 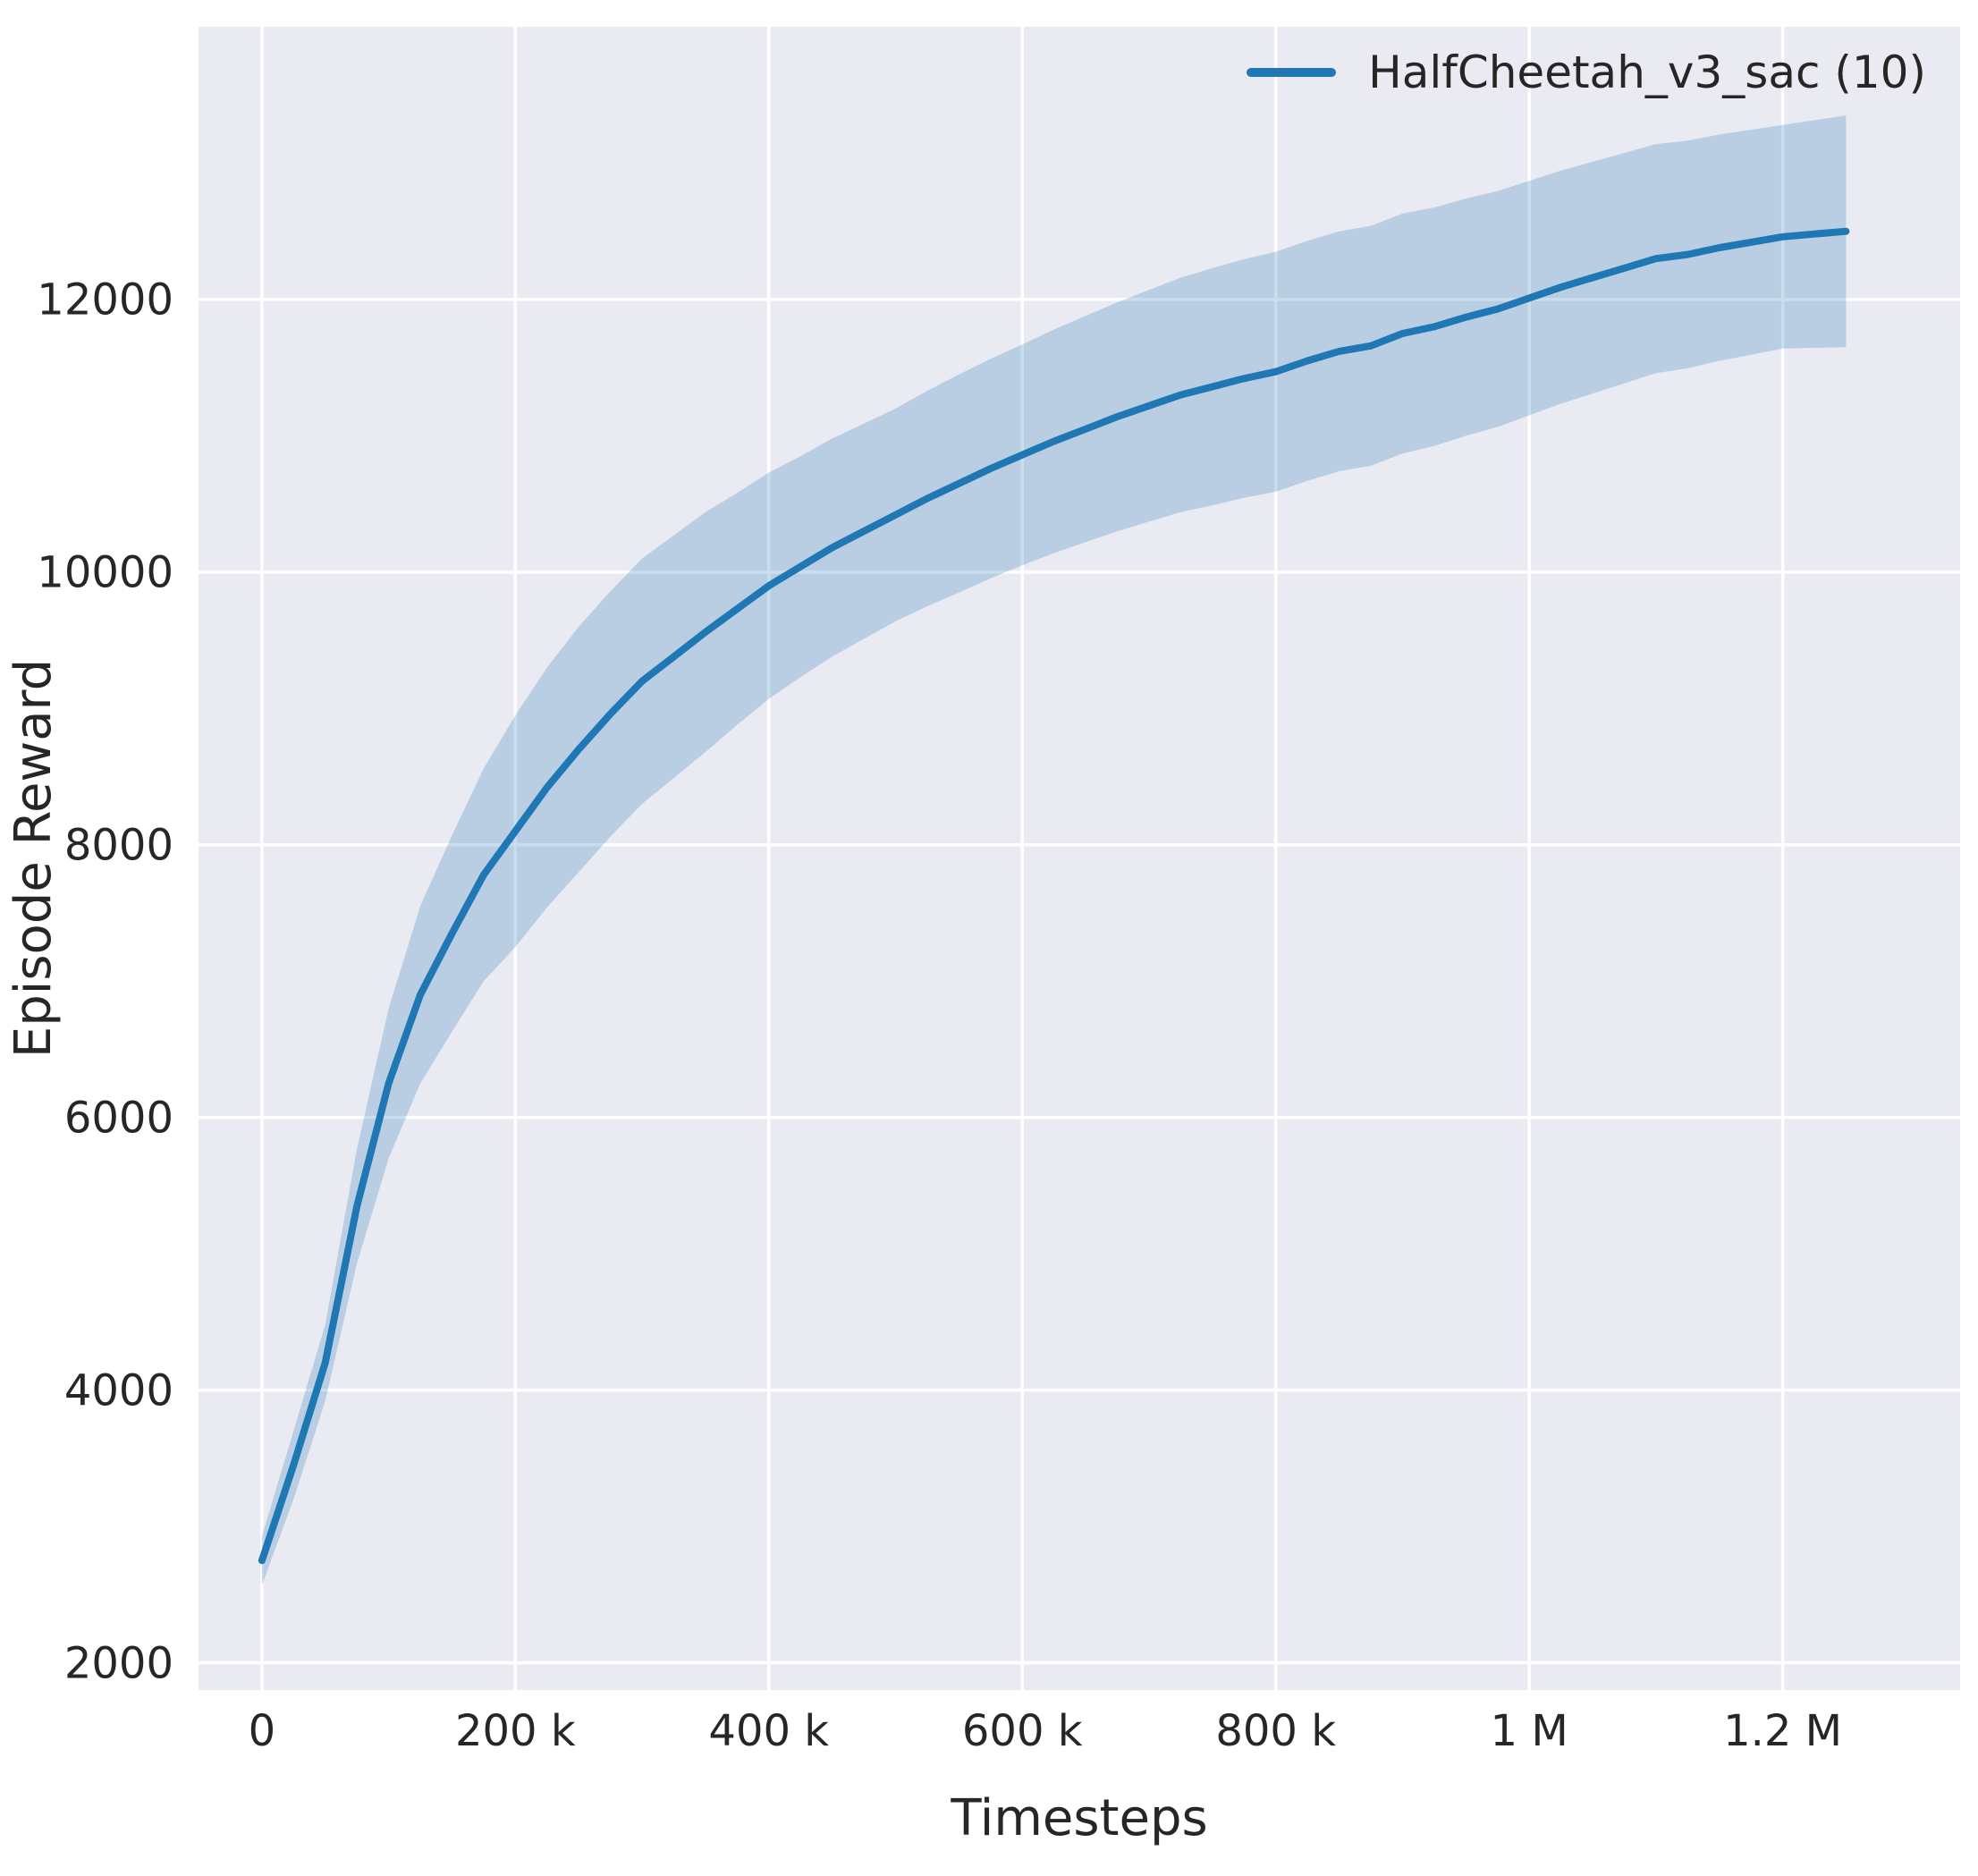 I want to click on y-tick-label: 10000, so click(x=105, y=573).